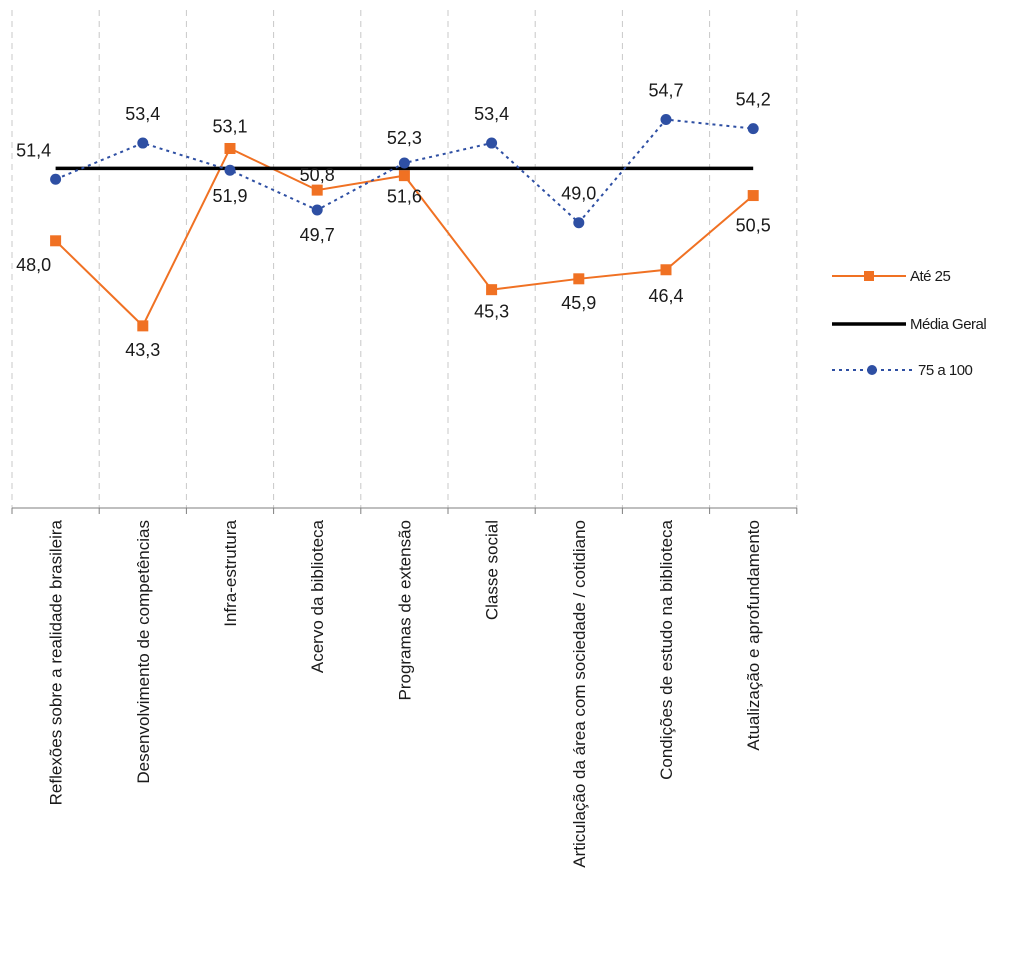  Describe the element at coordinates (930, 276) in the screenshot. I see `legend-label-ate-25: Até 25` at that location.